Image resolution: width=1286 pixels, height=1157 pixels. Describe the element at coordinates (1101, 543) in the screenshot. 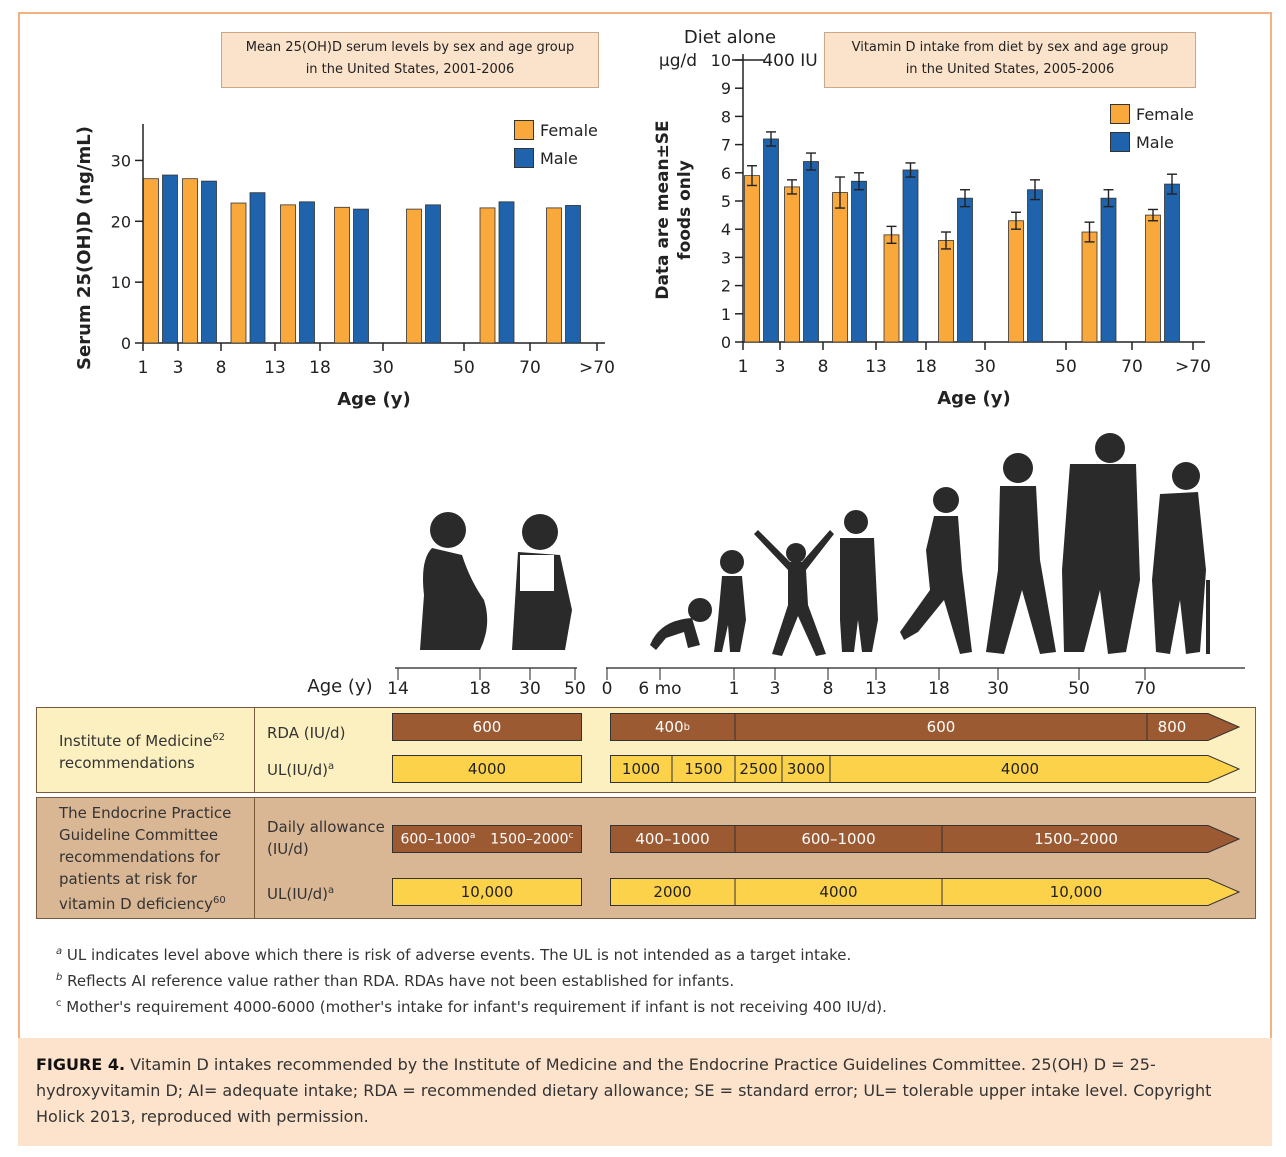

I see `adult-man-icon` at that location.